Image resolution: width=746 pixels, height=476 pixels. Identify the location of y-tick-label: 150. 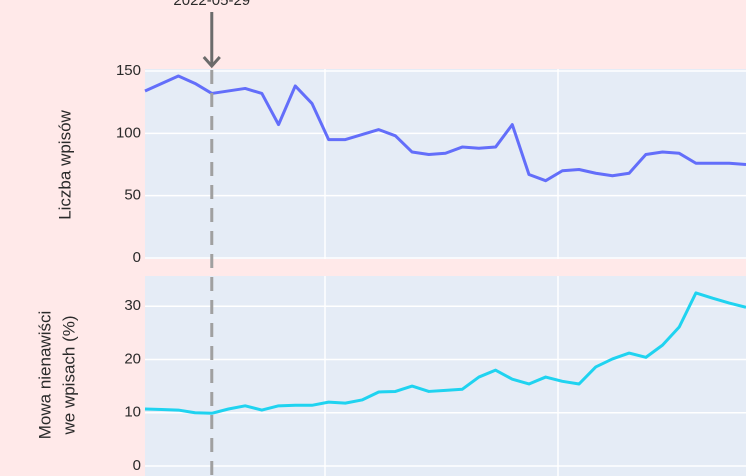
(128, 70).